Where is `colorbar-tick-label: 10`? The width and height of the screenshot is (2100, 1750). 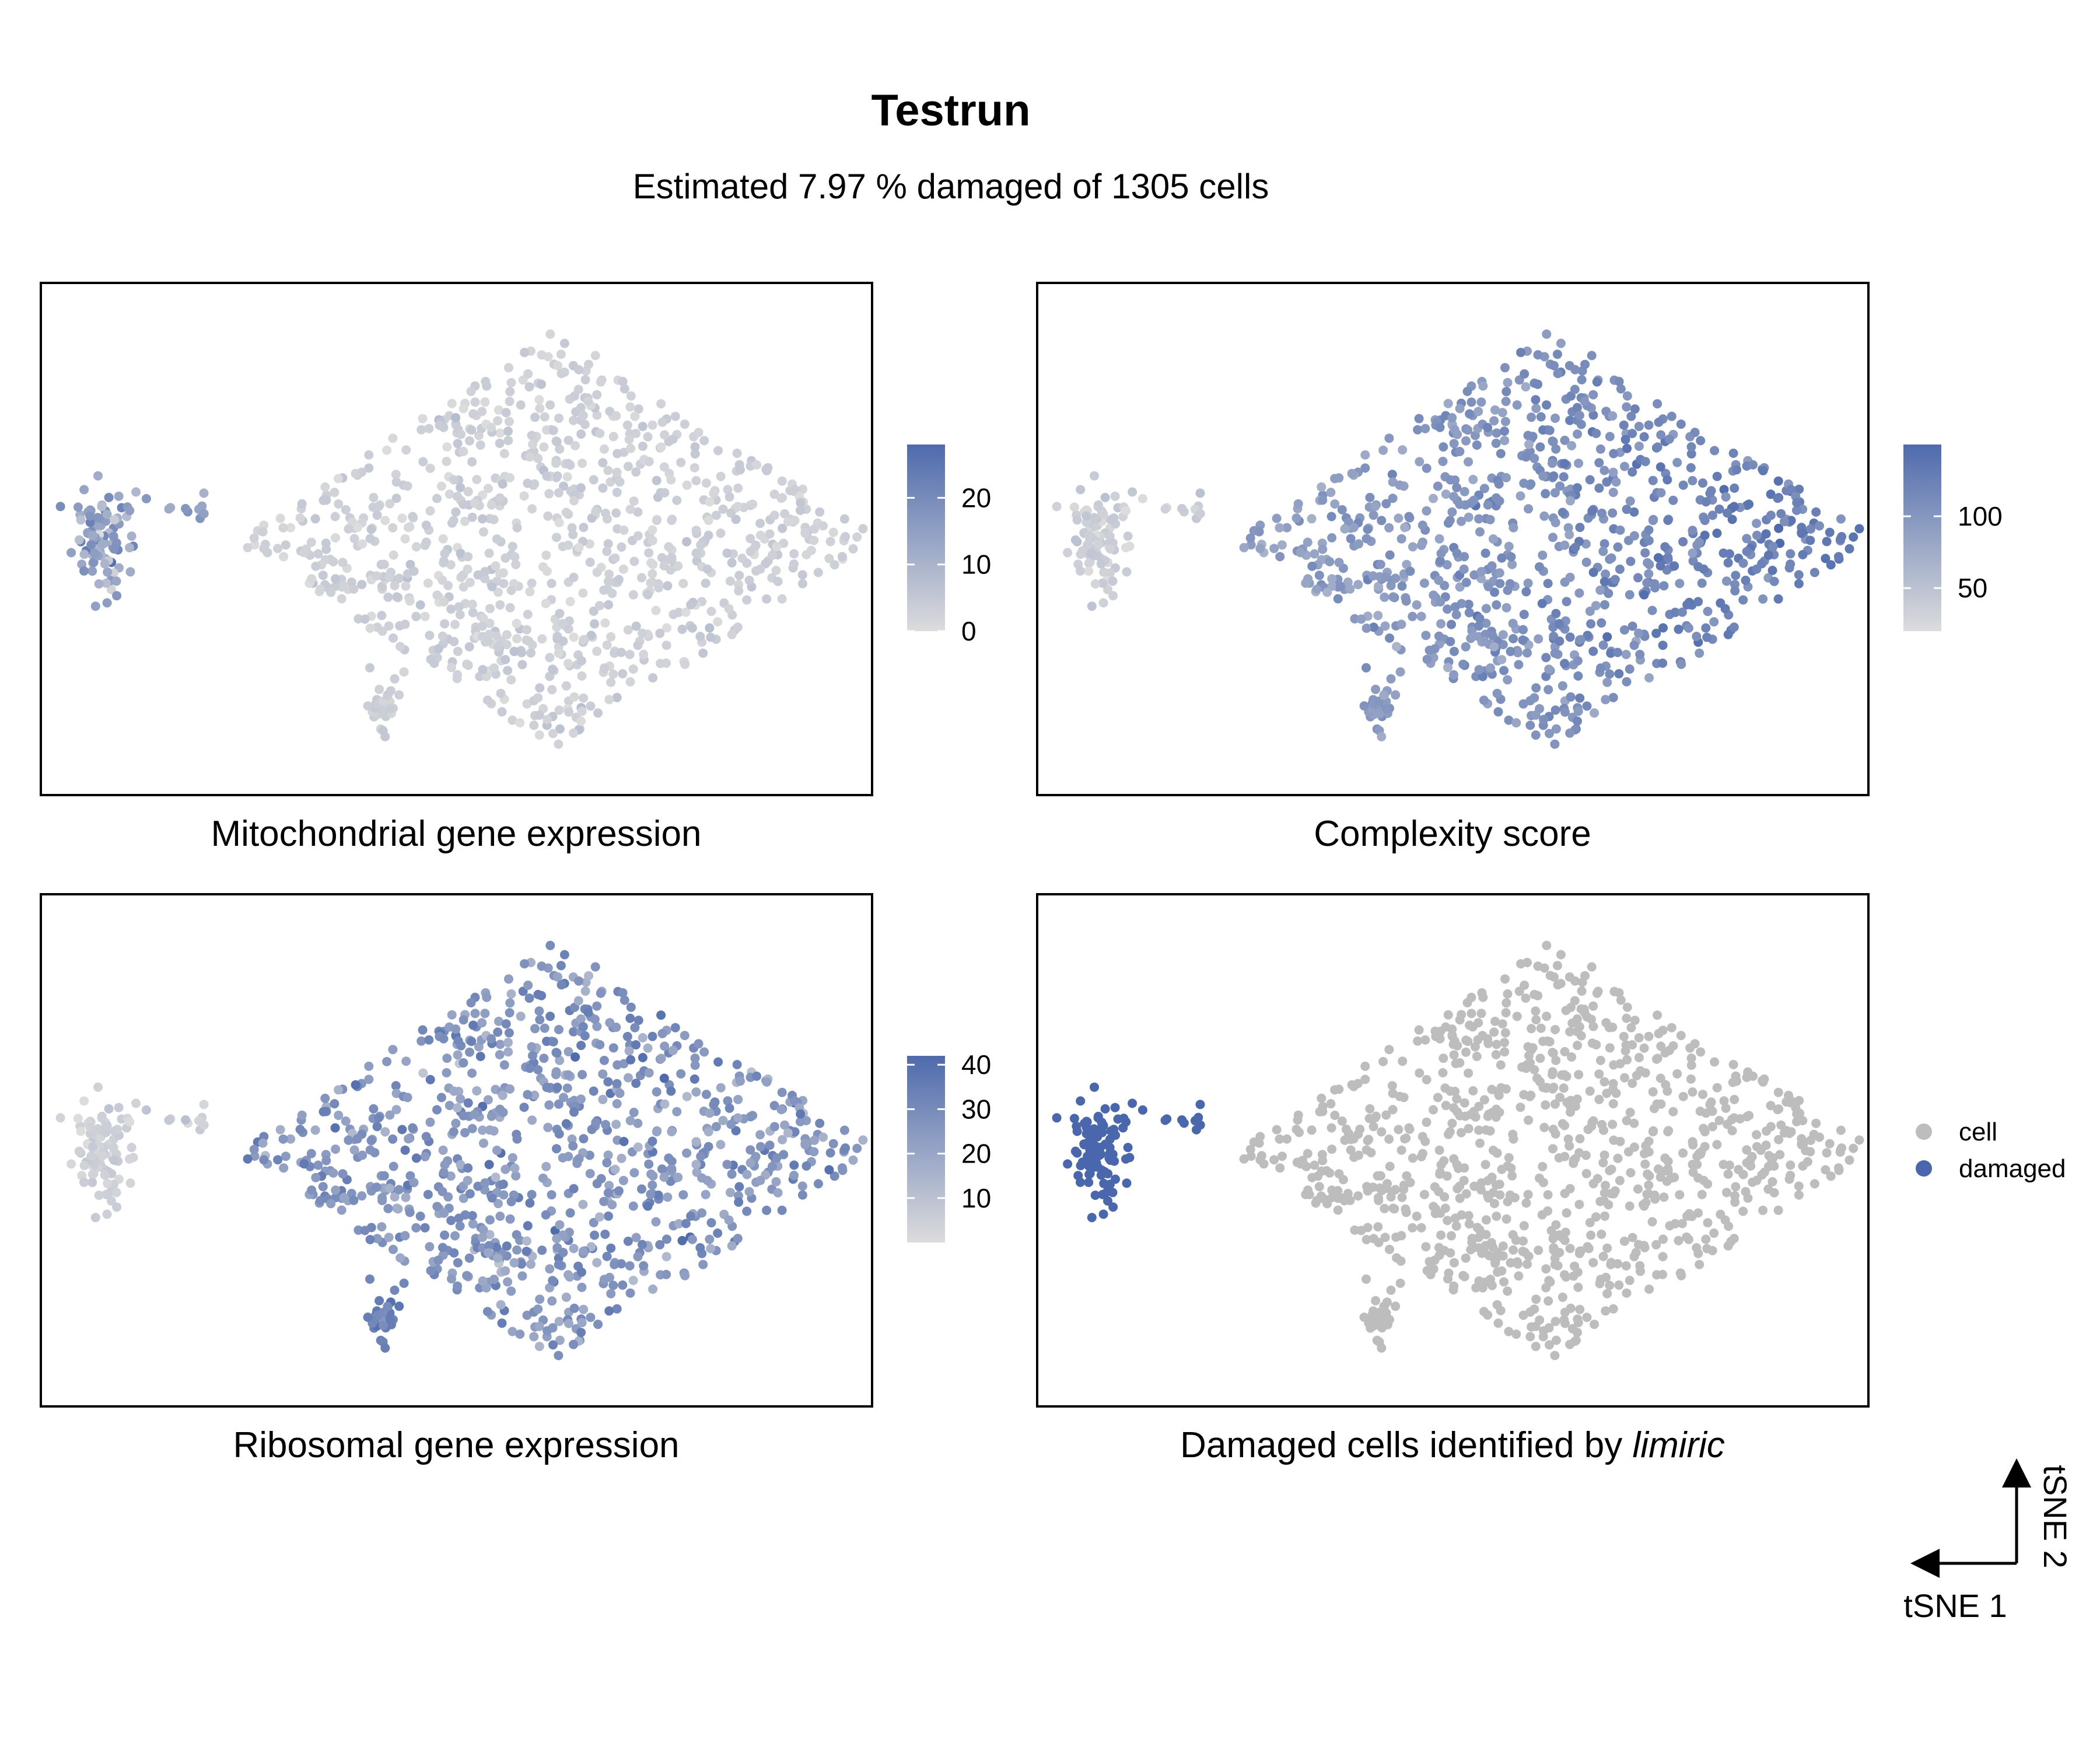 colorbar-tick-label: 10 is located at coordinates (976, 565).